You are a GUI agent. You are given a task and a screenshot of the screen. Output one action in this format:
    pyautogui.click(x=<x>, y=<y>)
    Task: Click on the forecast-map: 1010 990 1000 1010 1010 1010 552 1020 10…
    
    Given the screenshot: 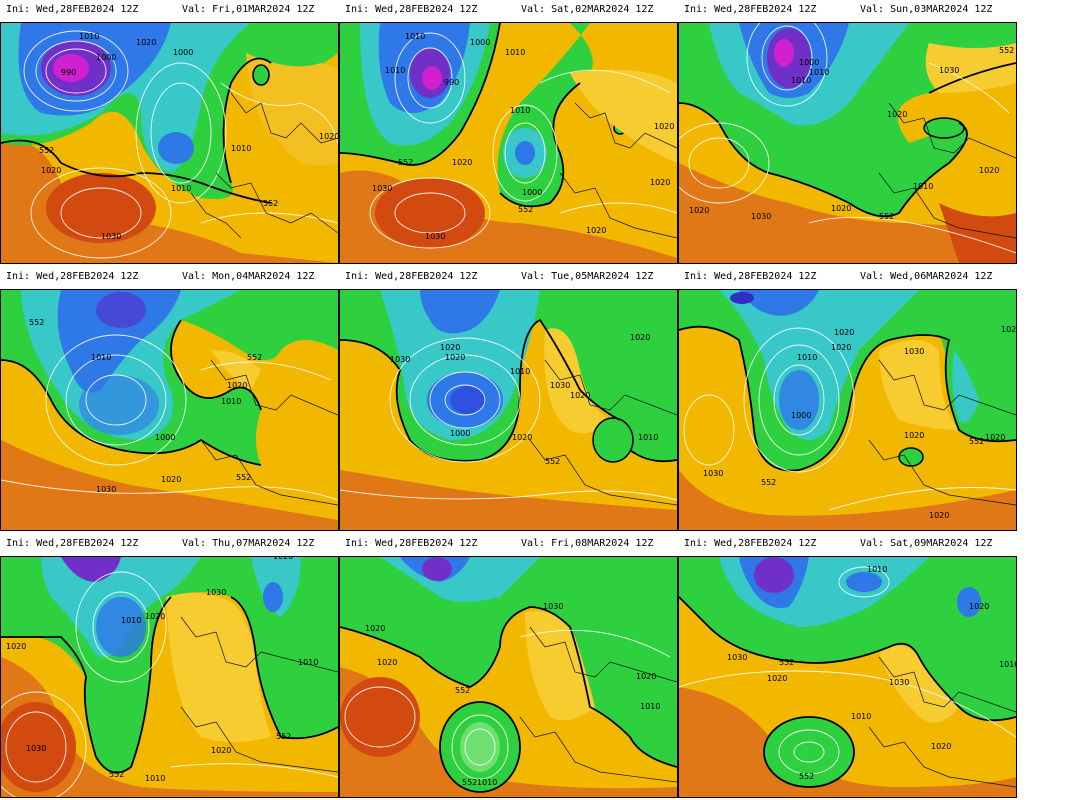 What is the action you would take?
    pyautogui.click(x=508, y=143)
    